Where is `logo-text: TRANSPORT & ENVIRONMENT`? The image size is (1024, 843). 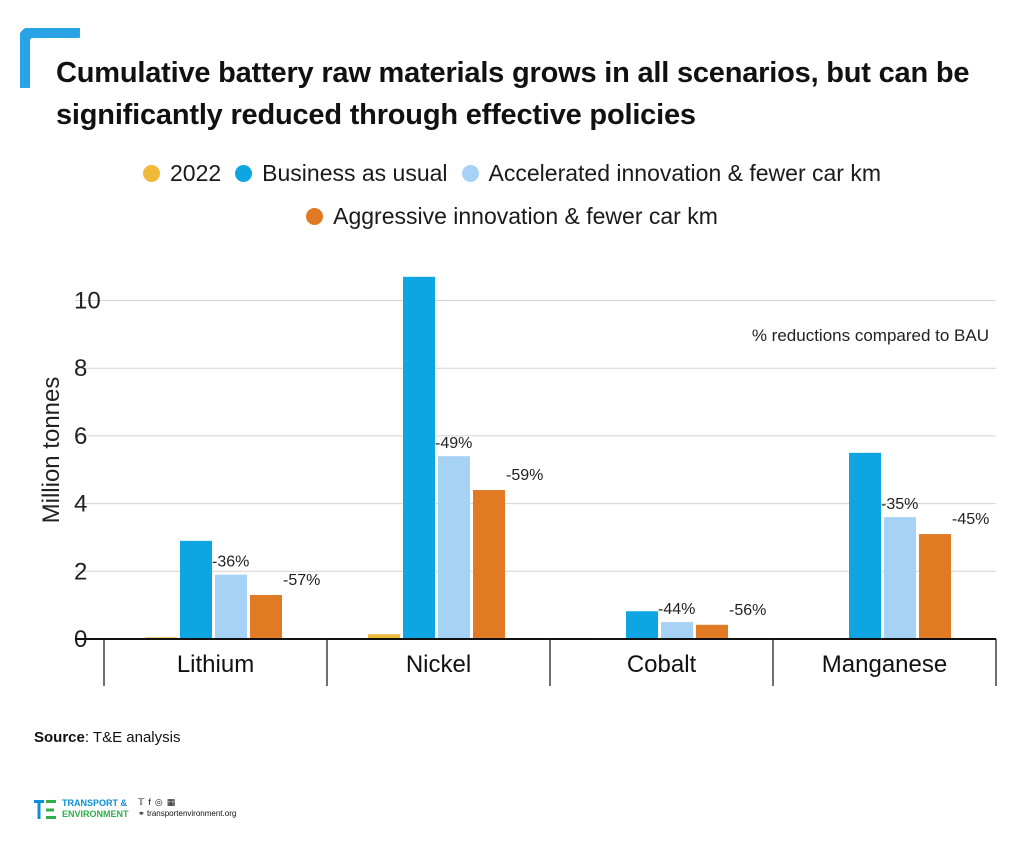 logo-text: TRANSPORT & ENVIRONMENT is located at coordinates (95, 809).